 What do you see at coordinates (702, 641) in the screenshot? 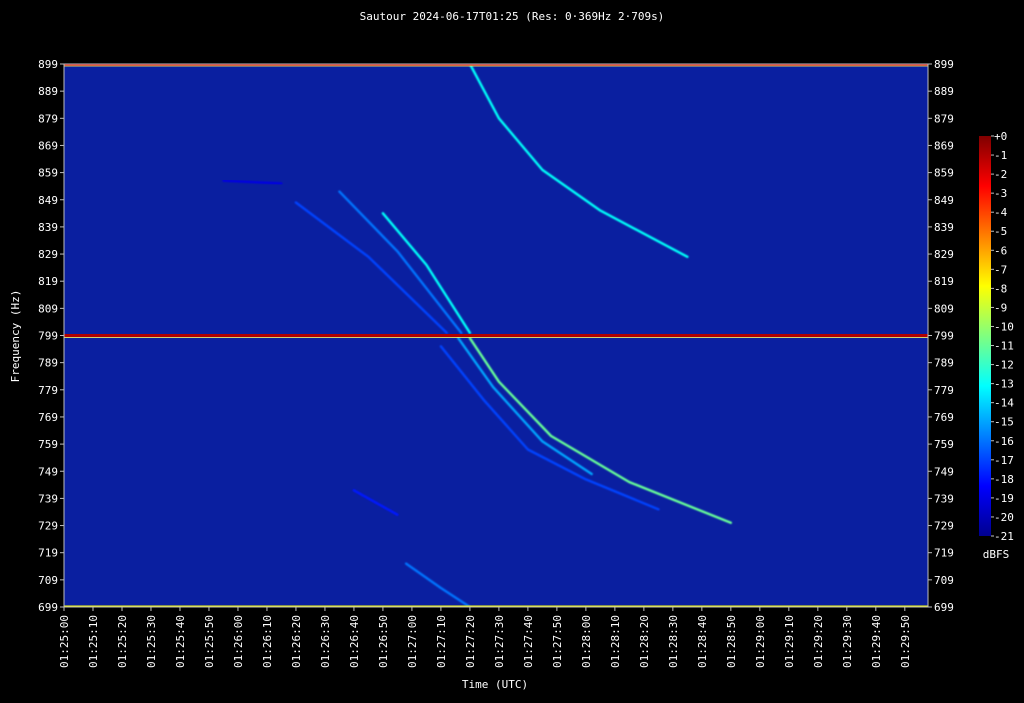
I see `x-tick-label: 01:28:40` at bounding box center [702, 641].